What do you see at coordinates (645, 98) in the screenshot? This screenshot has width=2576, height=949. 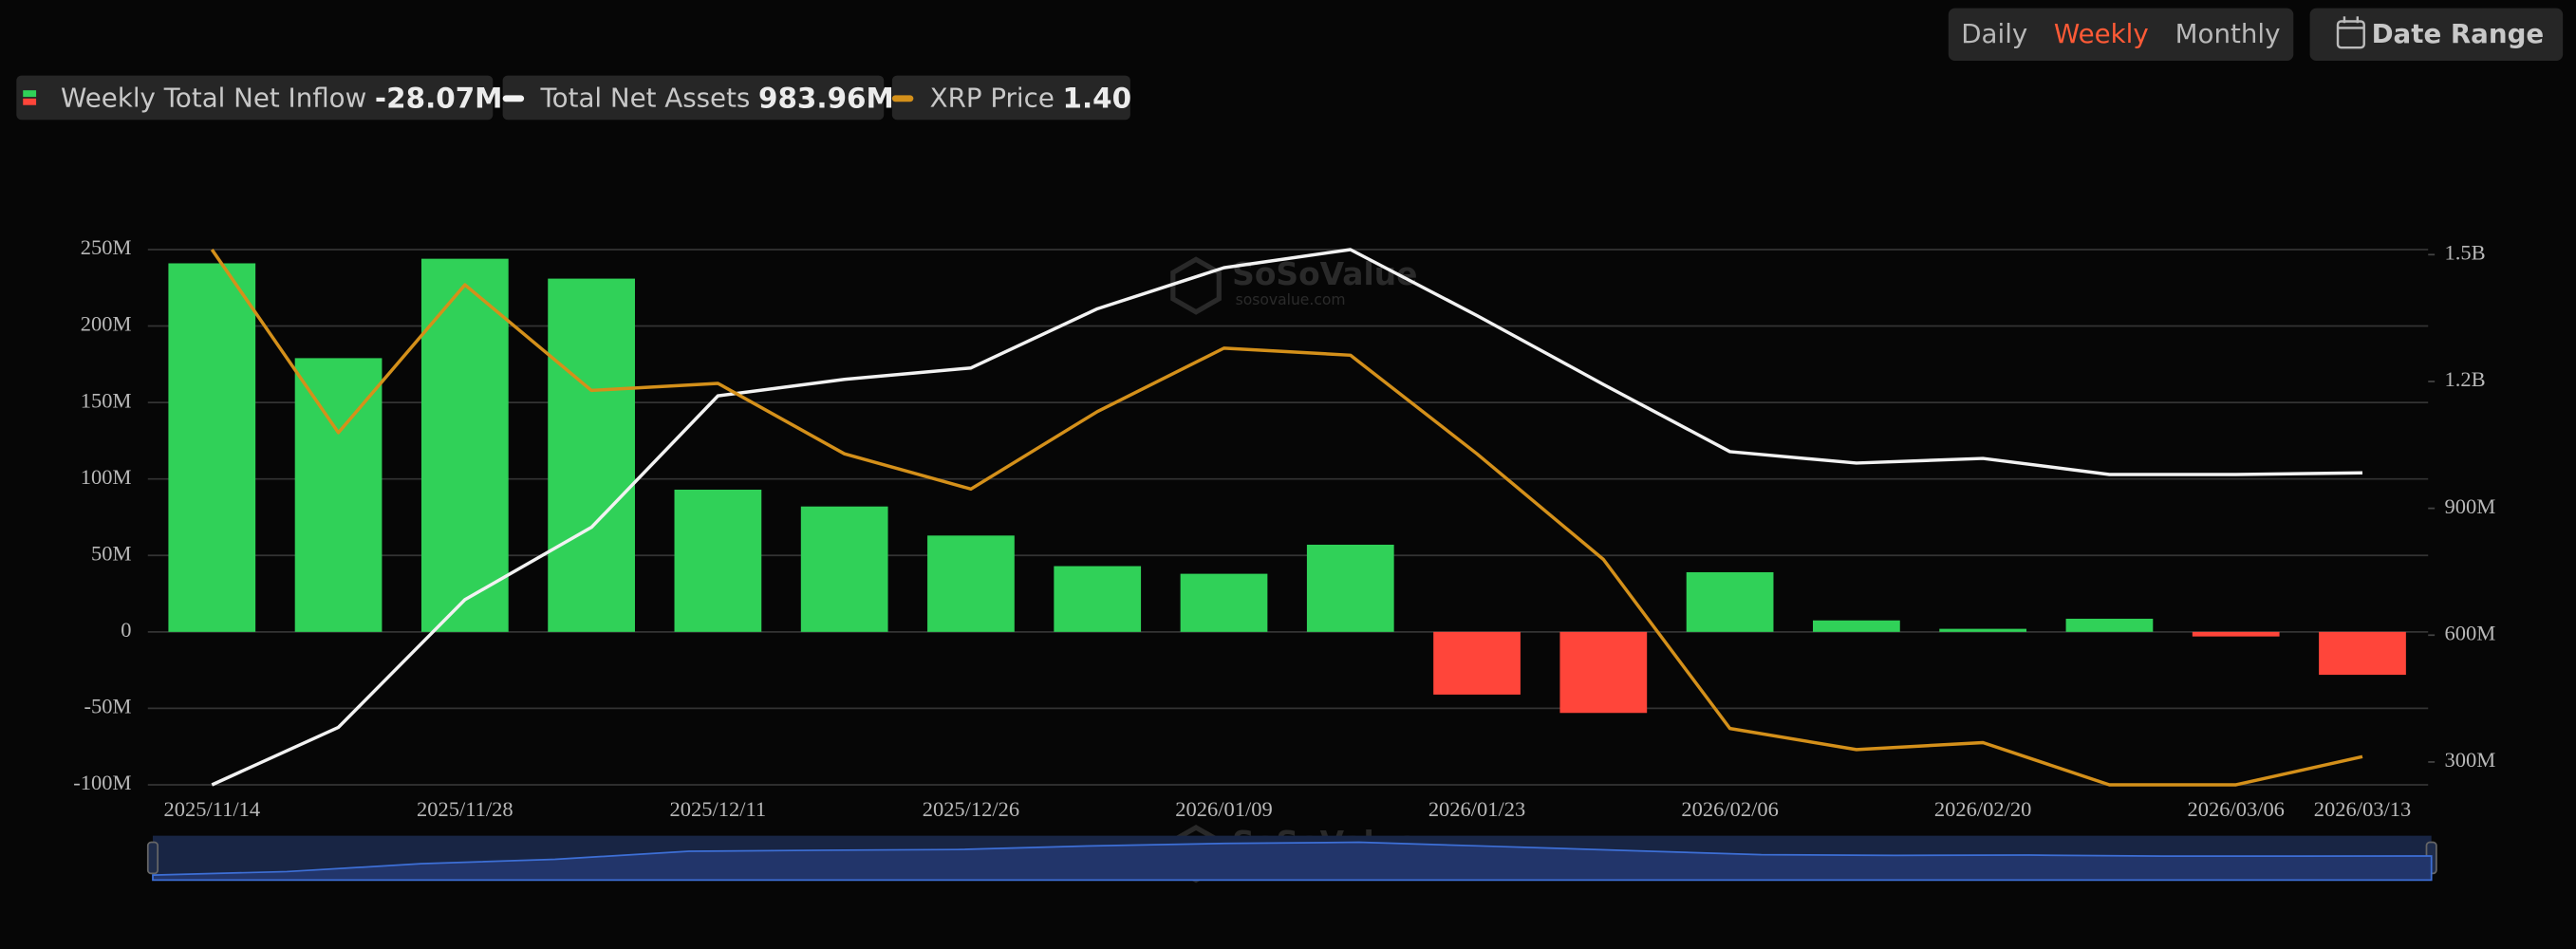 I see `legend-name: Total Net Assets` at bounding box center [645, 98].